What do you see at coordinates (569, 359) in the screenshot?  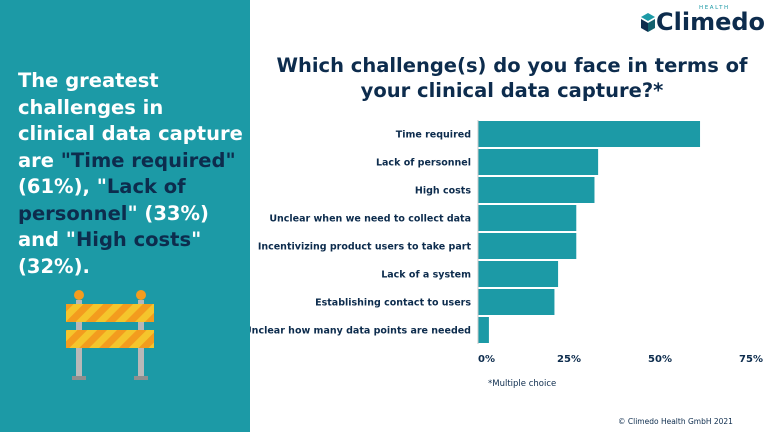 I see `x-tick-label: 25%` at bounding box center [569, 359].